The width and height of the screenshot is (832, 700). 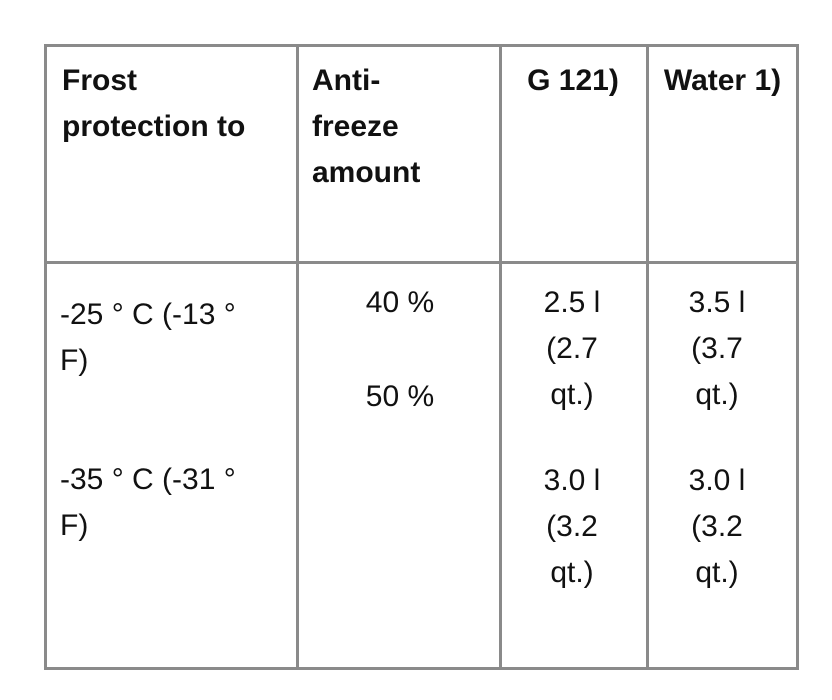 I want to click on header-cell: Frost protection to, so click(x=154, y=103).